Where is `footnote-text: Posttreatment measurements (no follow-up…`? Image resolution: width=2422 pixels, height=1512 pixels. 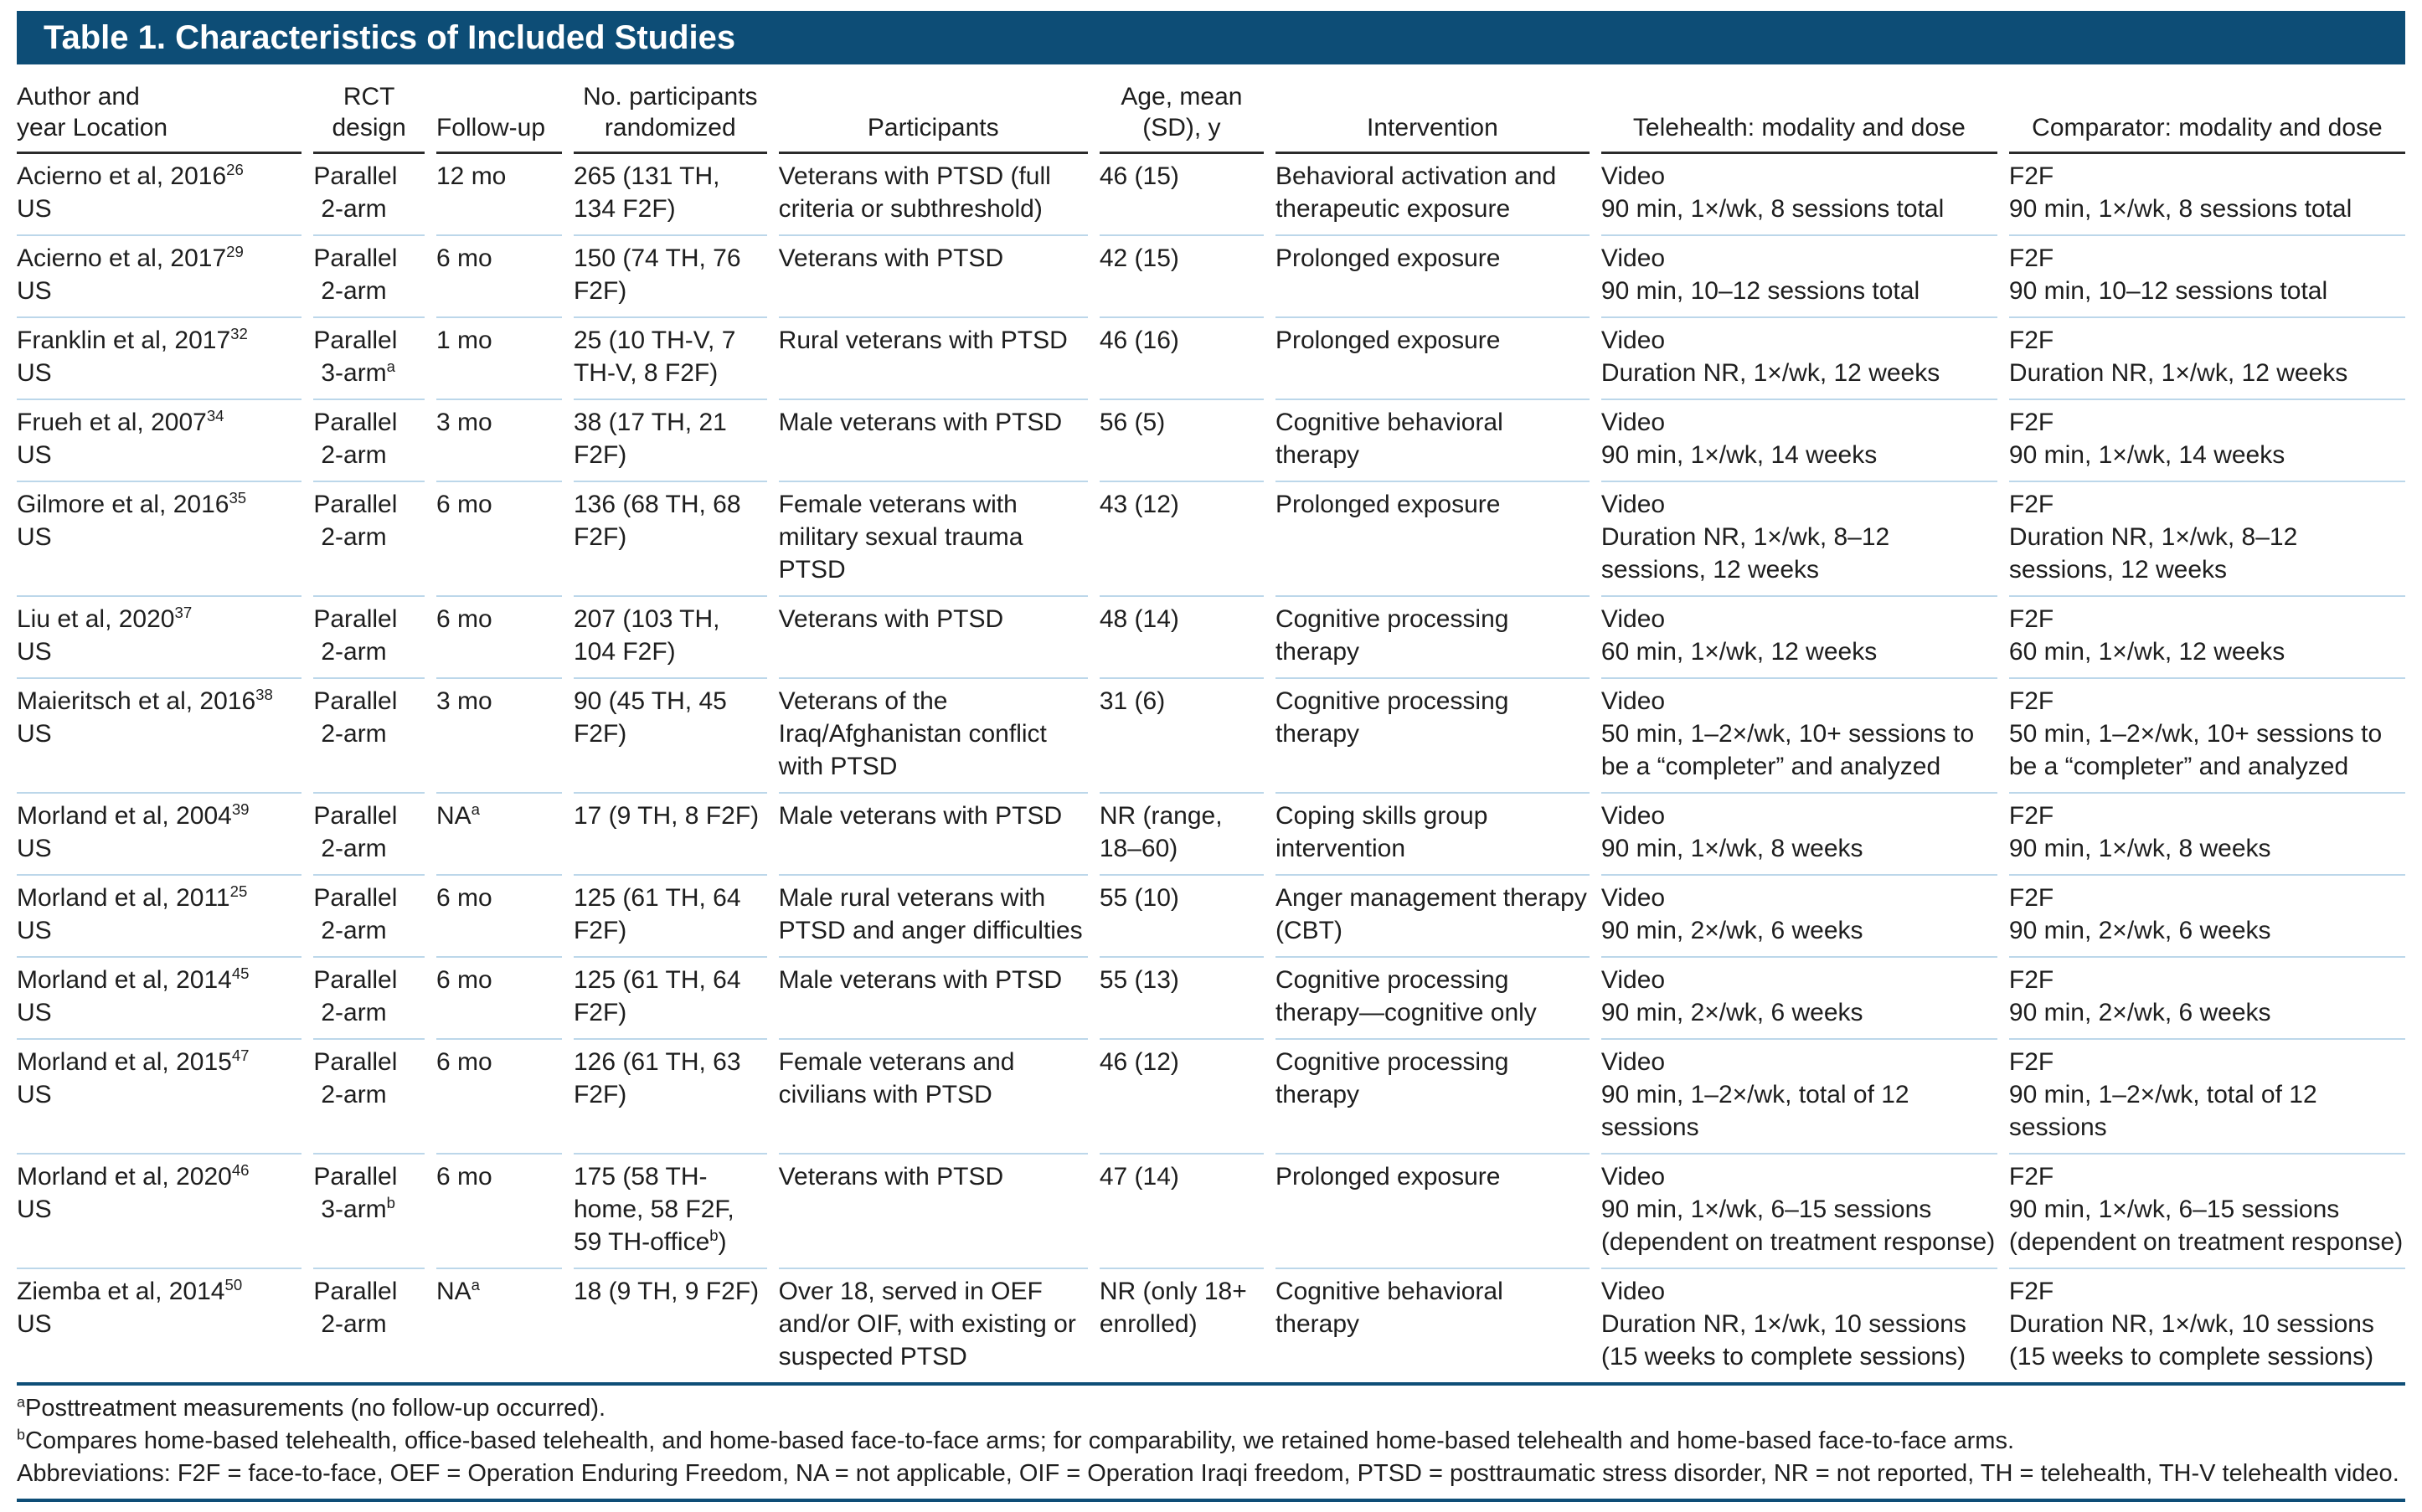
footnote-text: Posttreatment measurements (no follow-up… is located at coordinates (315, 1408).